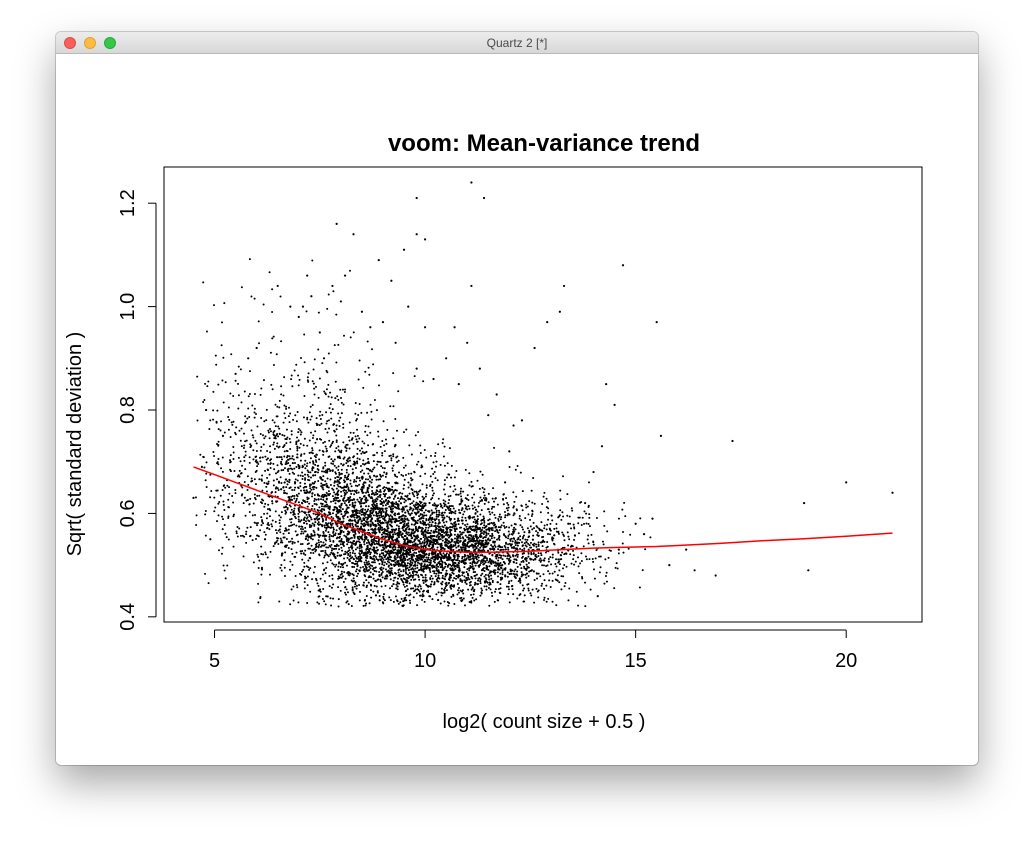 The width and height of the screenshot is (1035, 846). What do you see at coordinates (90, 43) in the screenshot?
I see `minimize-button` at bounding box center [90, 43].